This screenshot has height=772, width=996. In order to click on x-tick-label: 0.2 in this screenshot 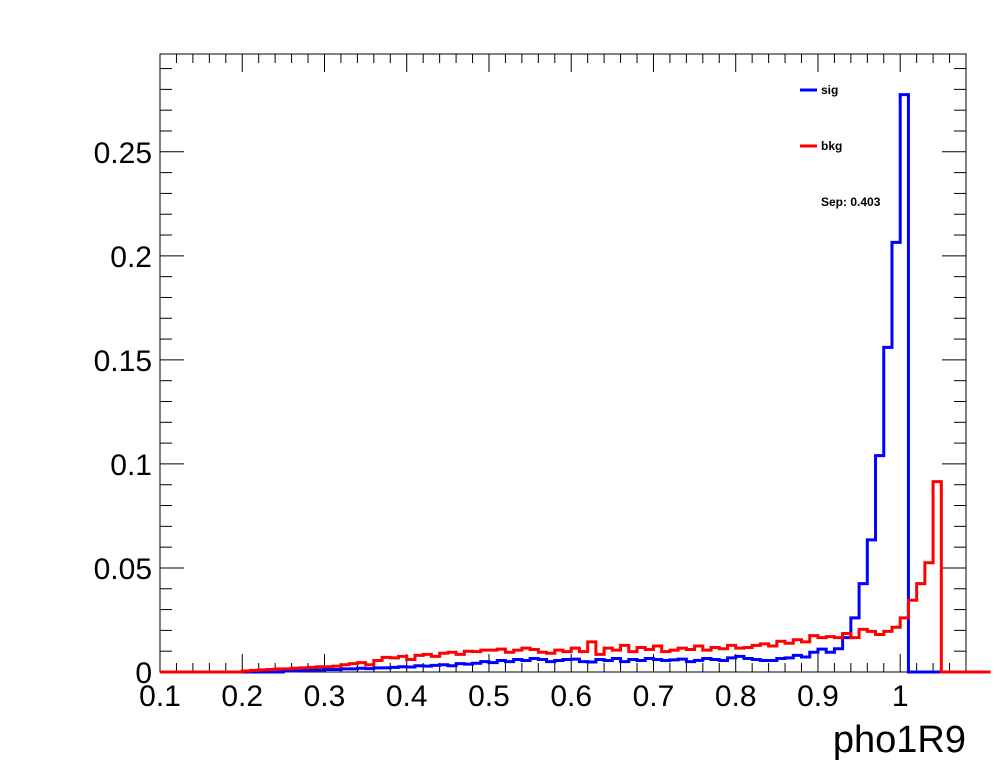, I will do `click(242, 696)`.